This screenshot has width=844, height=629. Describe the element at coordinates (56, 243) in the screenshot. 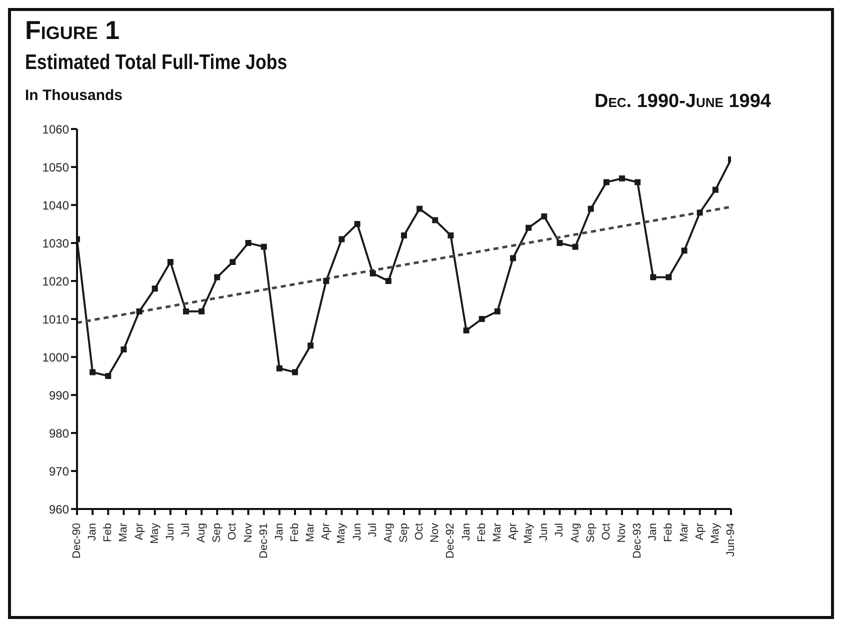

I see `y-tick-label: 1030` at that location.